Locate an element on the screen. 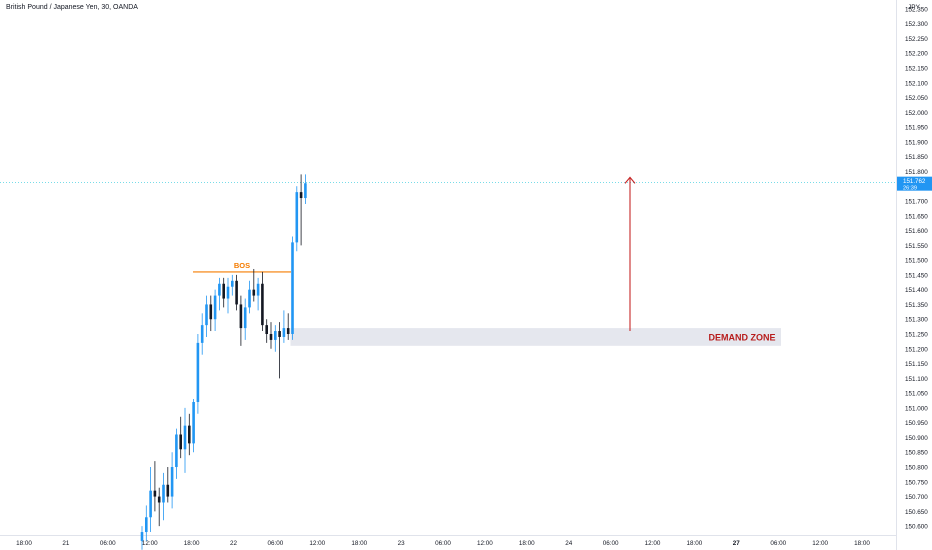  y-tick-label: 152.200 is located at coordinates (916, 54).